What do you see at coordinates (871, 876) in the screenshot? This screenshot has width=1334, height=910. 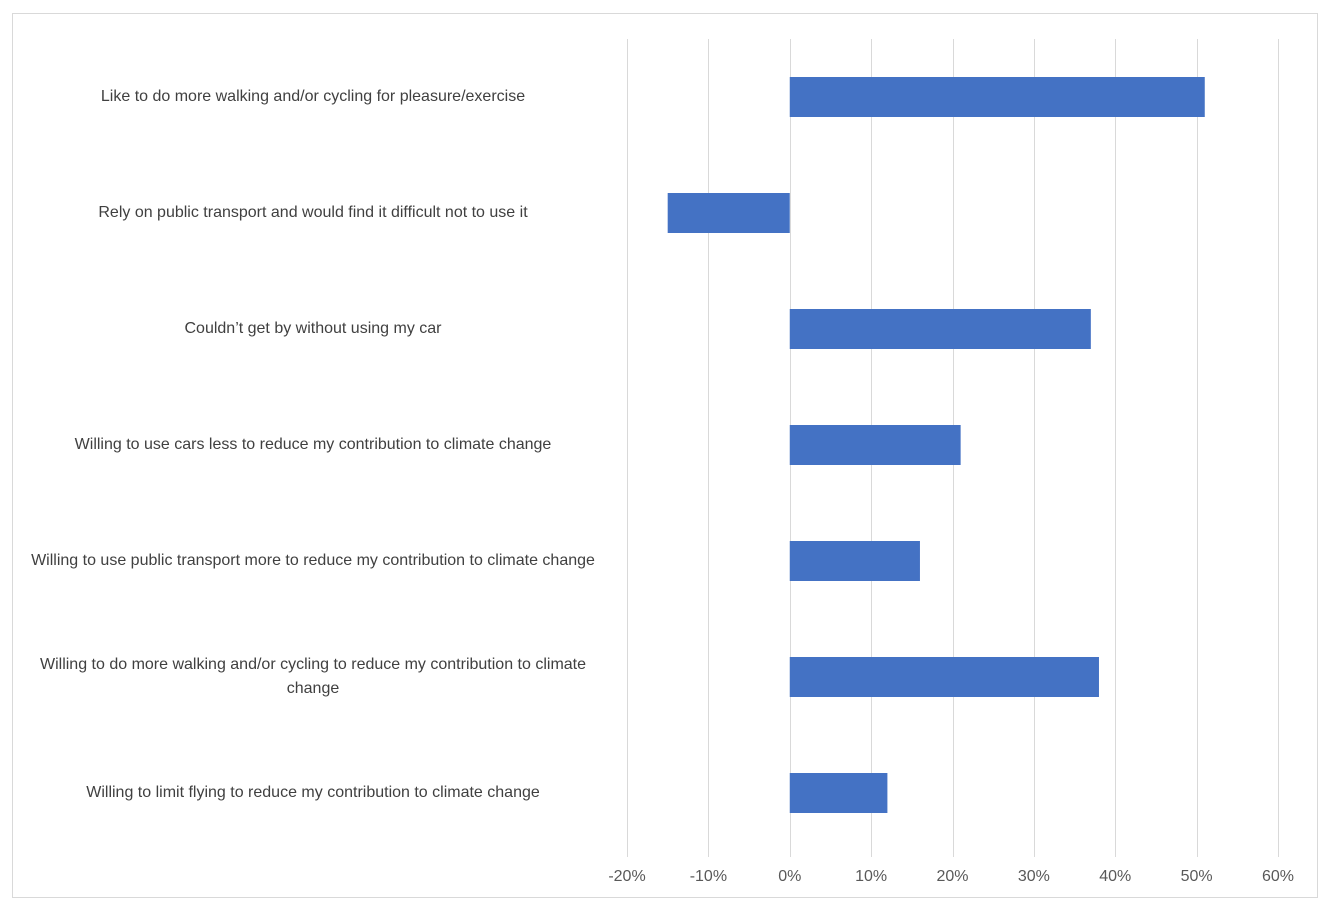 I see `x-tick-label: 10%` at bounding box center [871, 876].